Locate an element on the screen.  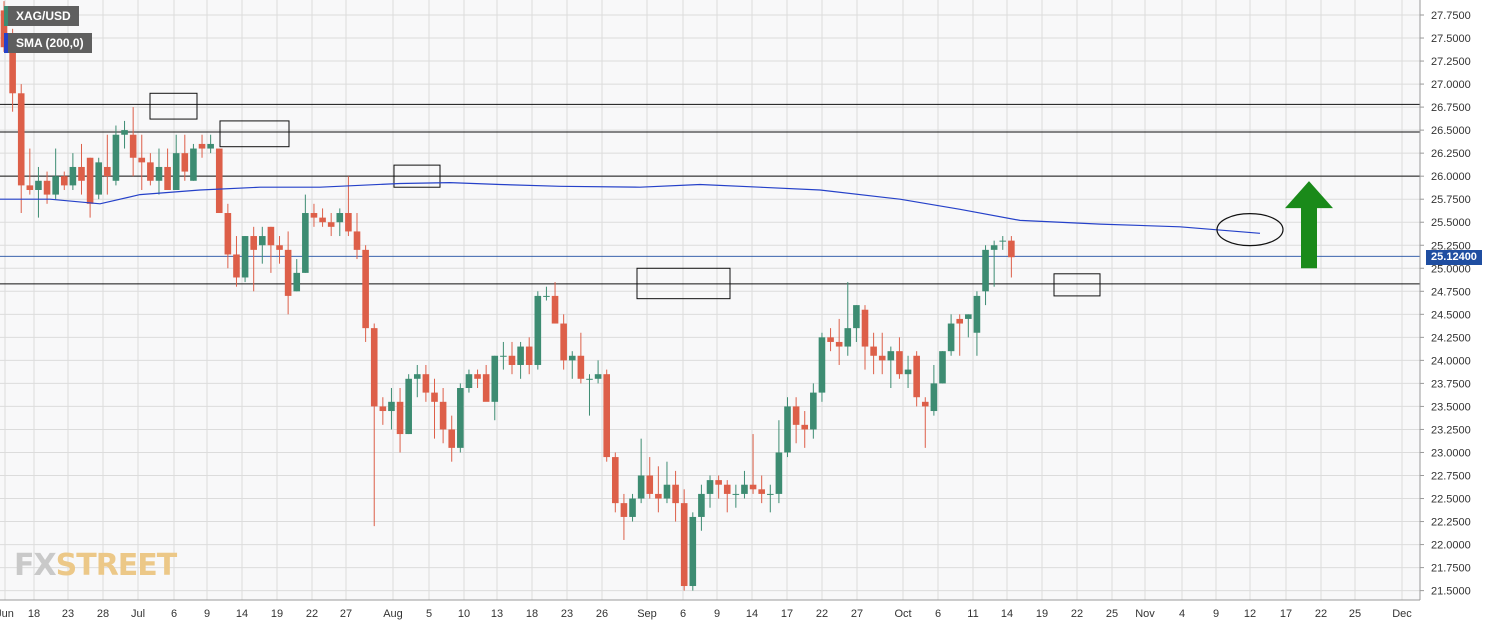
x-tick-label: 23 is located at coordinates (68, 614).